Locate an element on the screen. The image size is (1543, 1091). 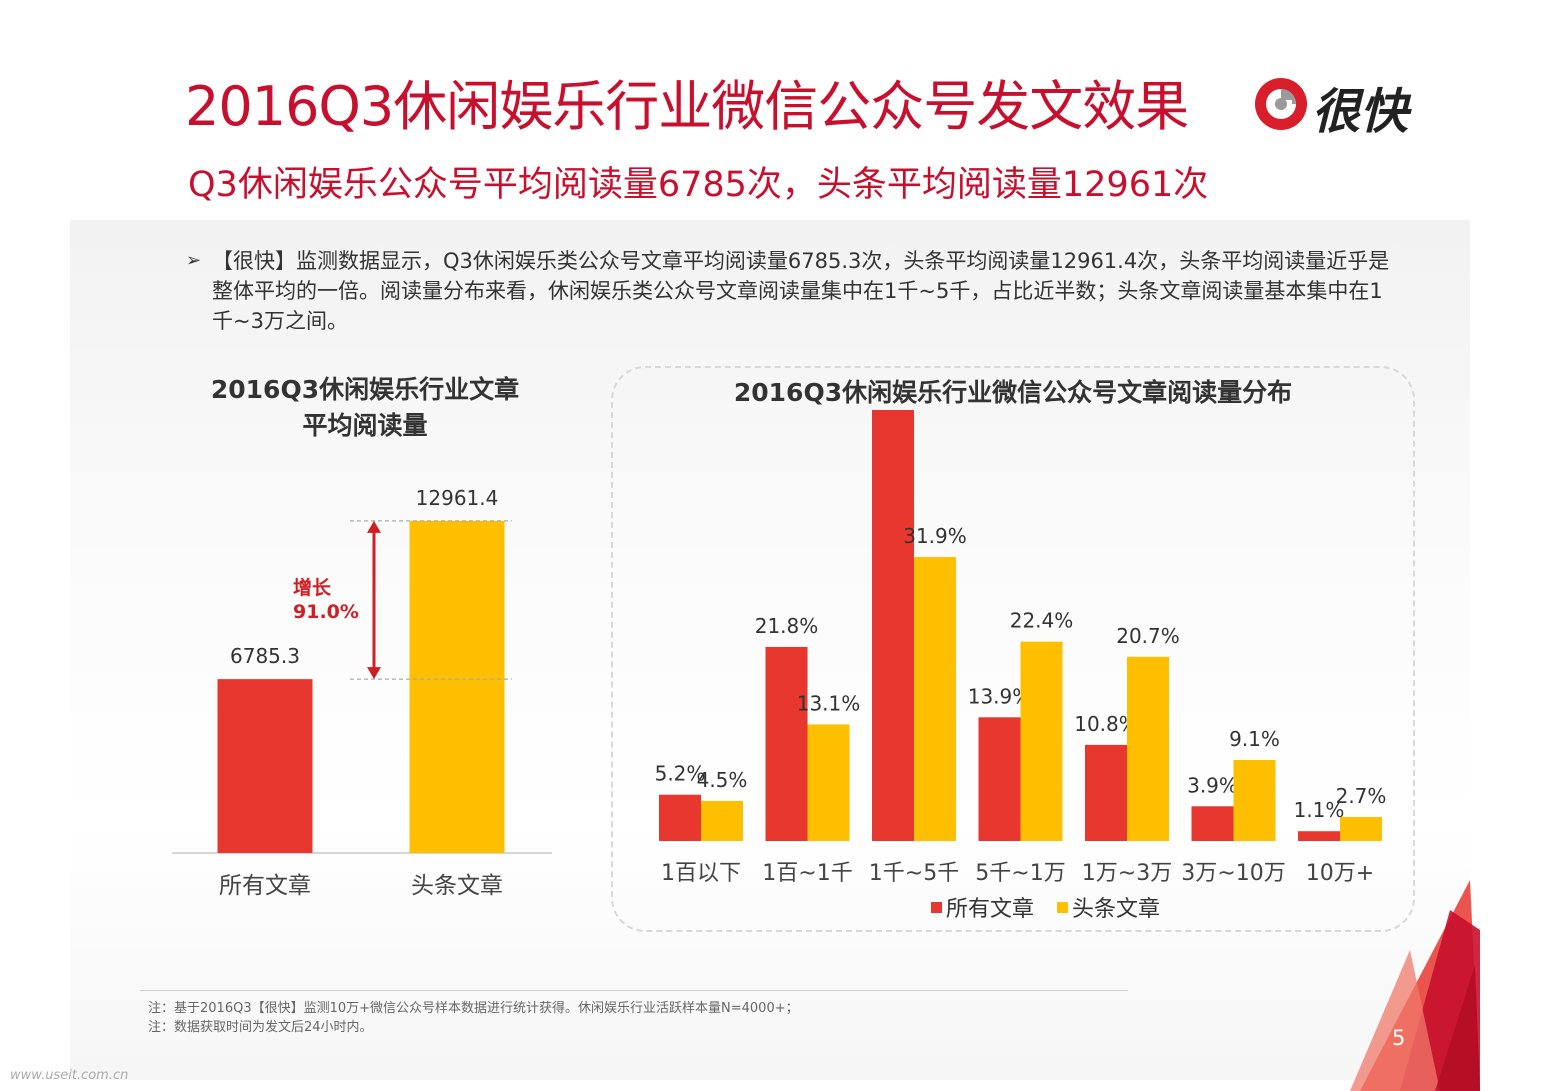
right-category-label: 3万~10万 is located at coordinates (1233, 873).